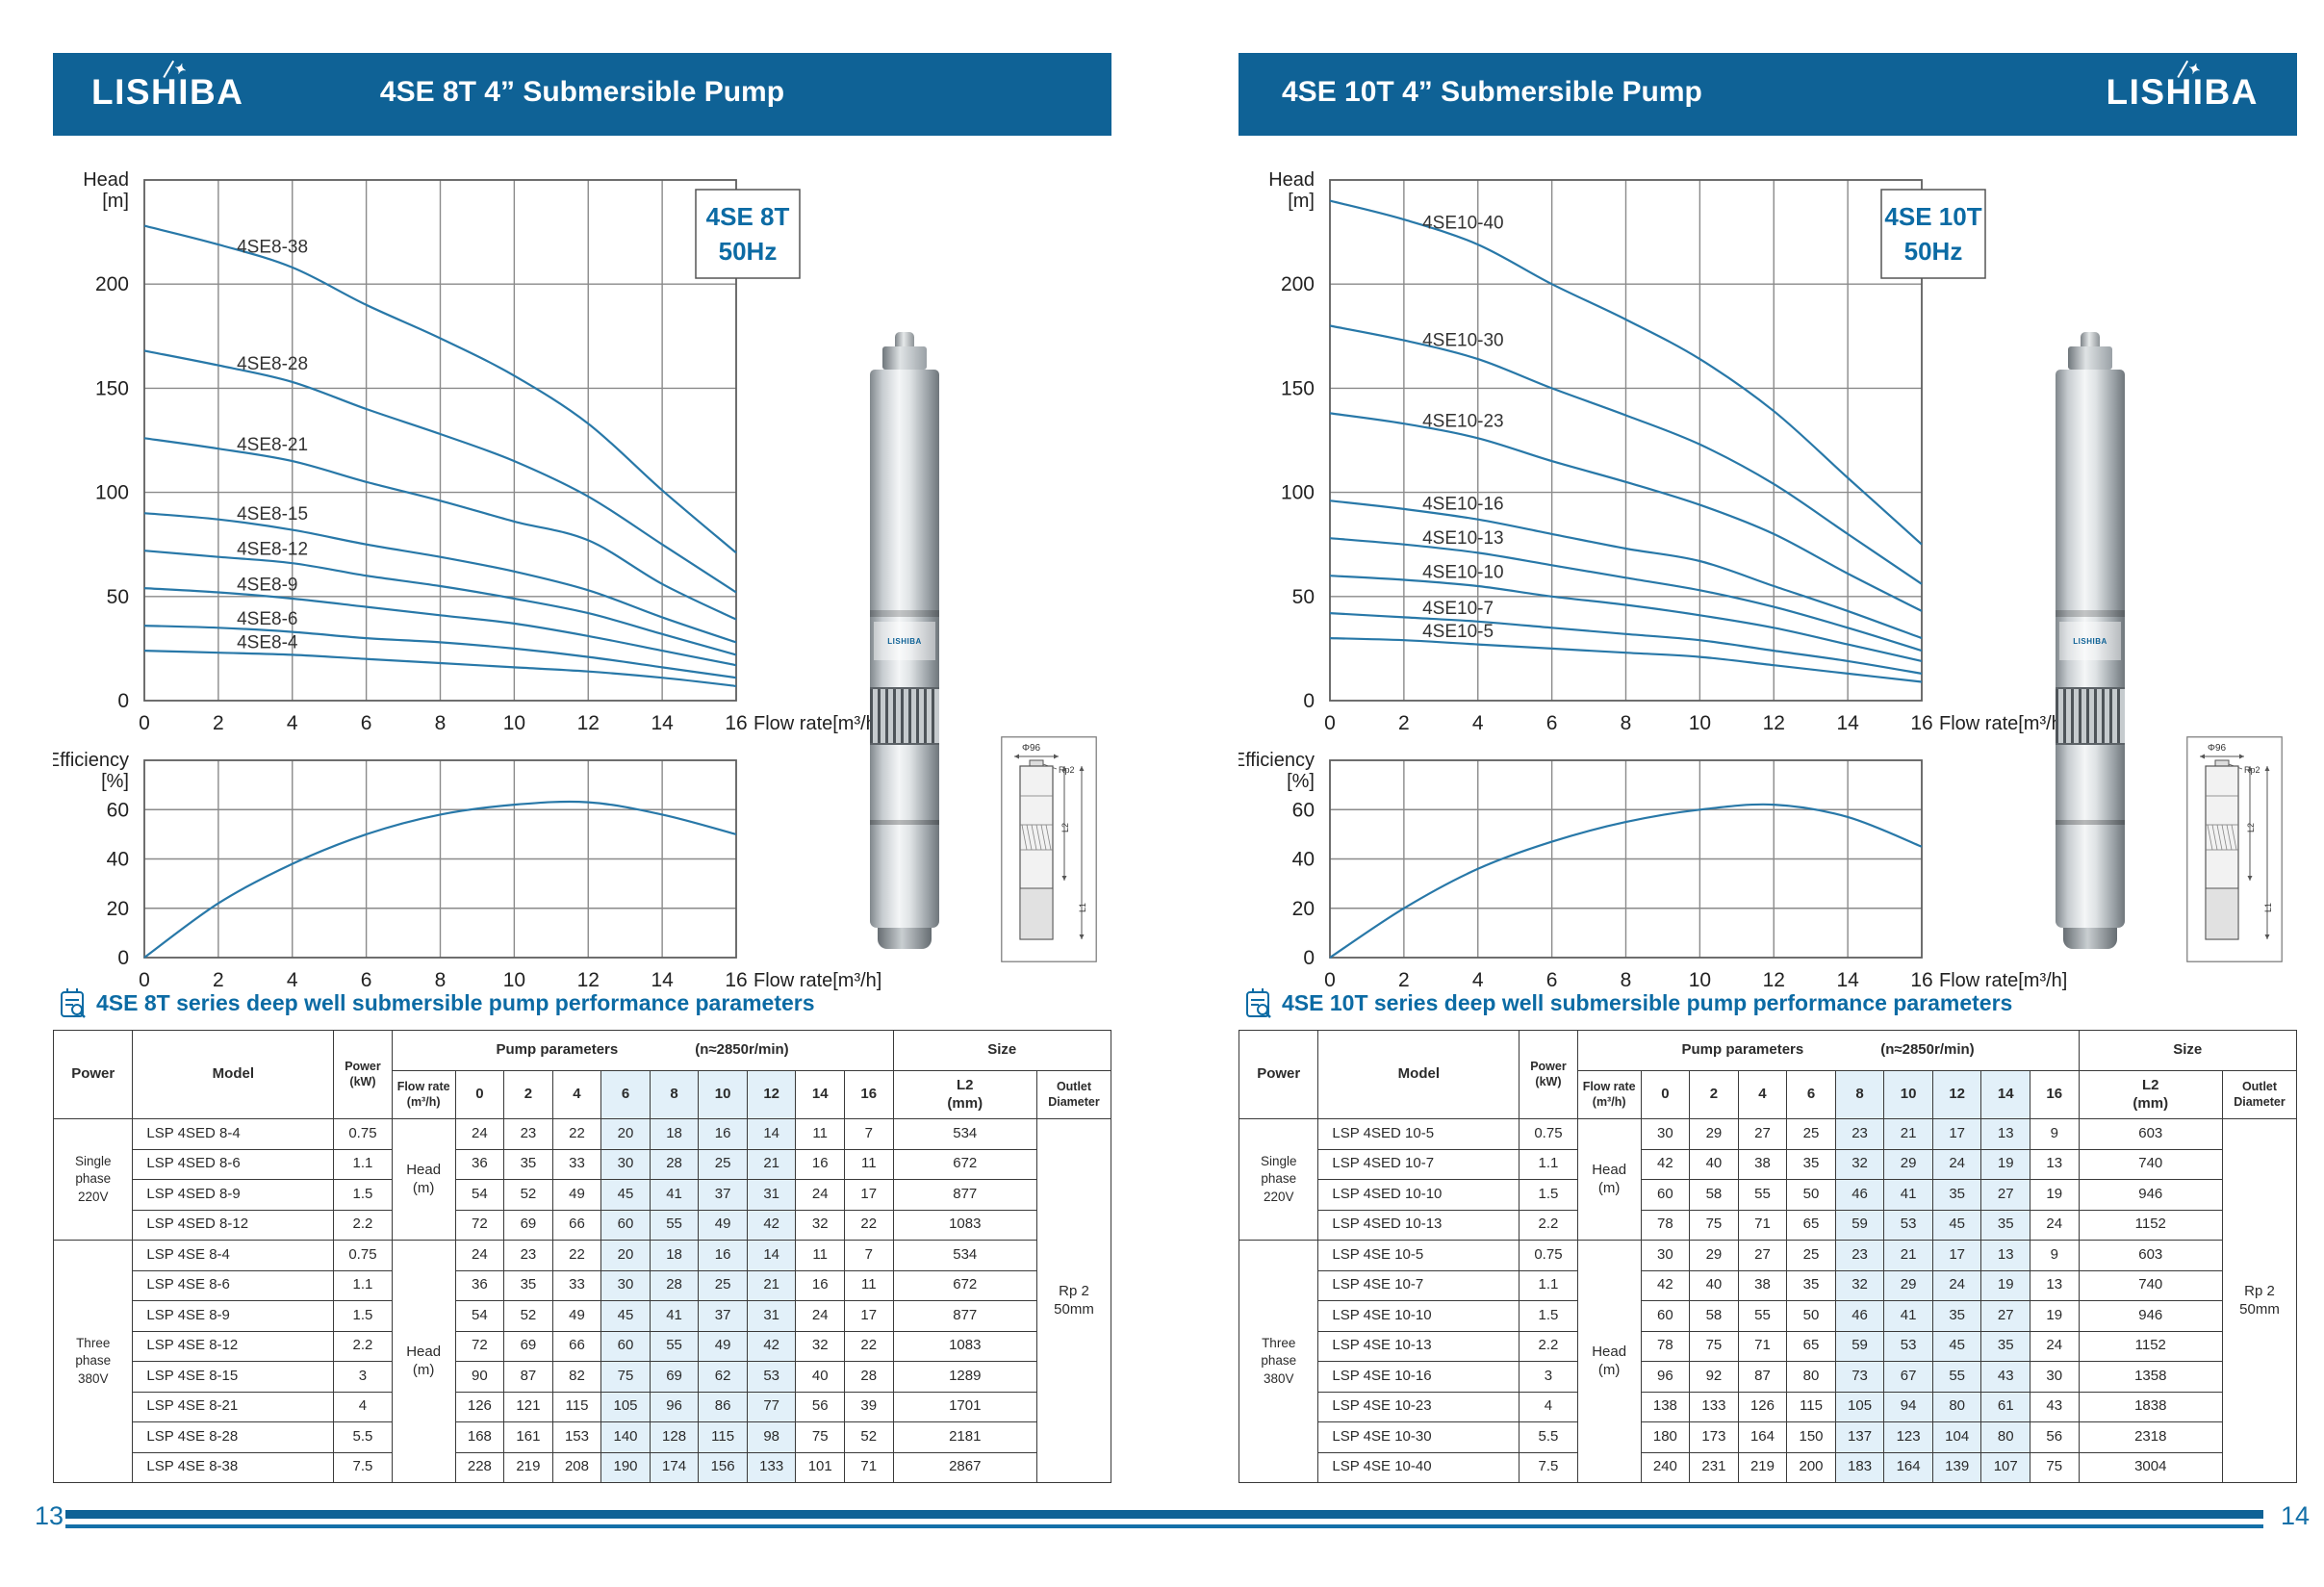 Image resolution: width=2324 pixels, height=1587 pixels. What do you see at coordinates (1908, 1377) in the screenshot?
I see `head-value-cell: 67` at bounding box center [1908, 1377].